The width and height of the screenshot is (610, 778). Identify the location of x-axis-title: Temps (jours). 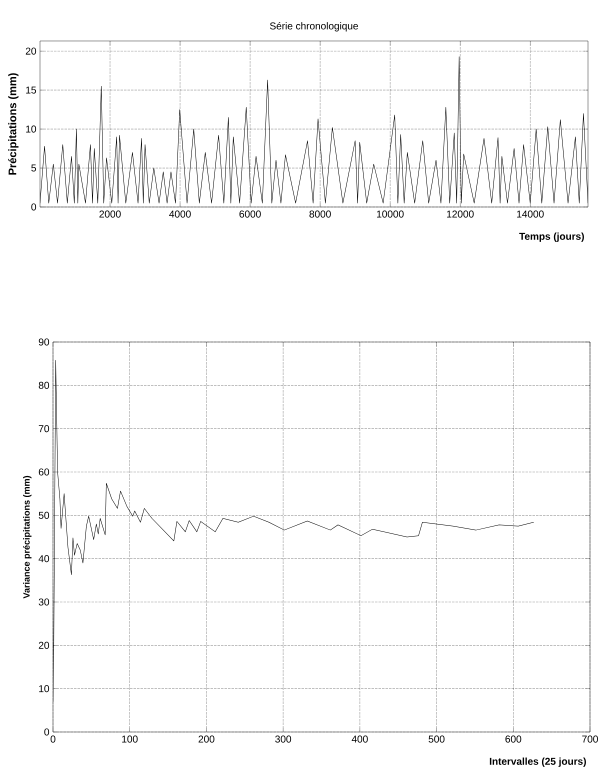
(551, 237).